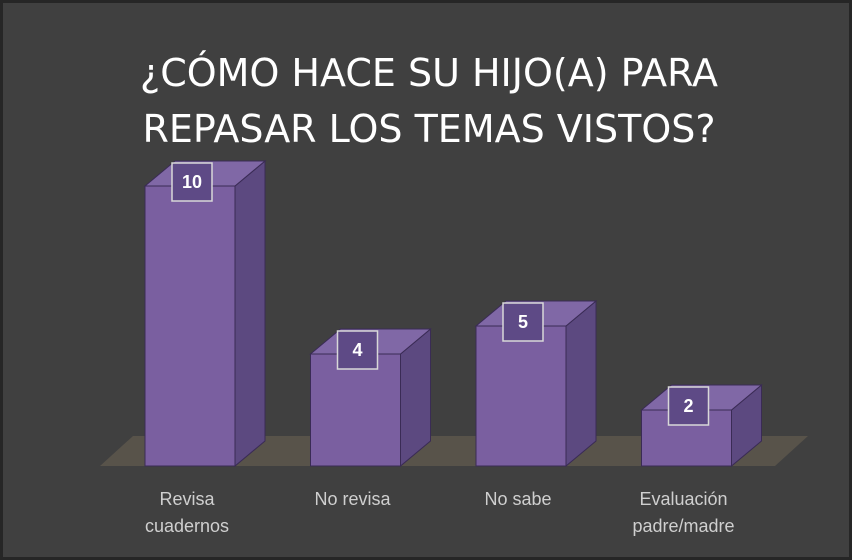  I want to click on x-tick-label: No revisa, so click(352, 499).